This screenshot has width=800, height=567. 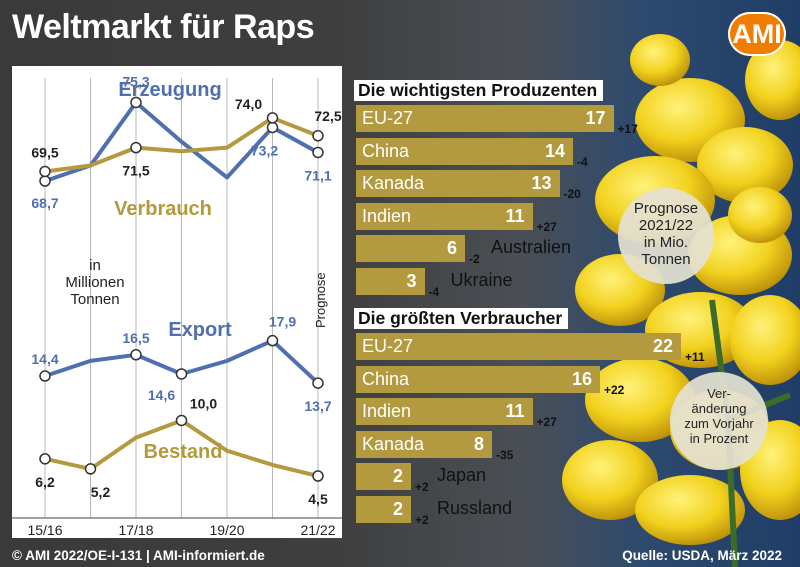 What do you see at coordinates (183, 452) in the screenshot?
I see `series-name-bestand: Bestand` at bounding box center [183, 452].